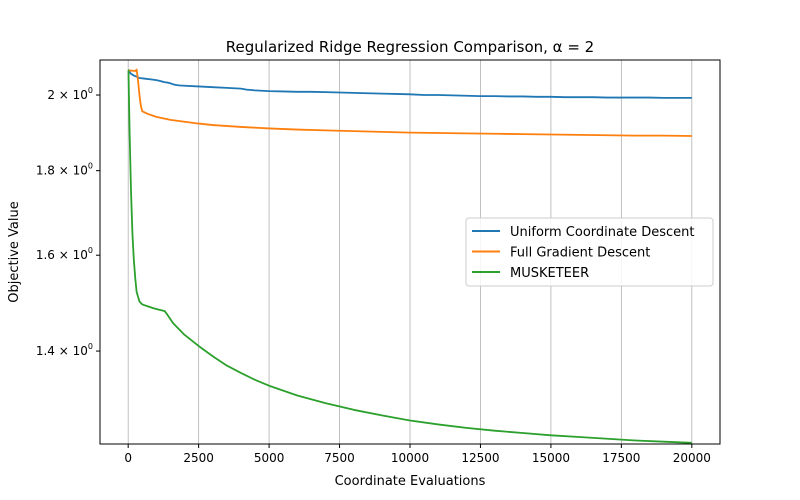 Image resolution: width=800 pixels, height=500 pixels. Describe the element at coordinates (621, 458) in the screenshot. I see `x-tick-label: 17500` at that location.